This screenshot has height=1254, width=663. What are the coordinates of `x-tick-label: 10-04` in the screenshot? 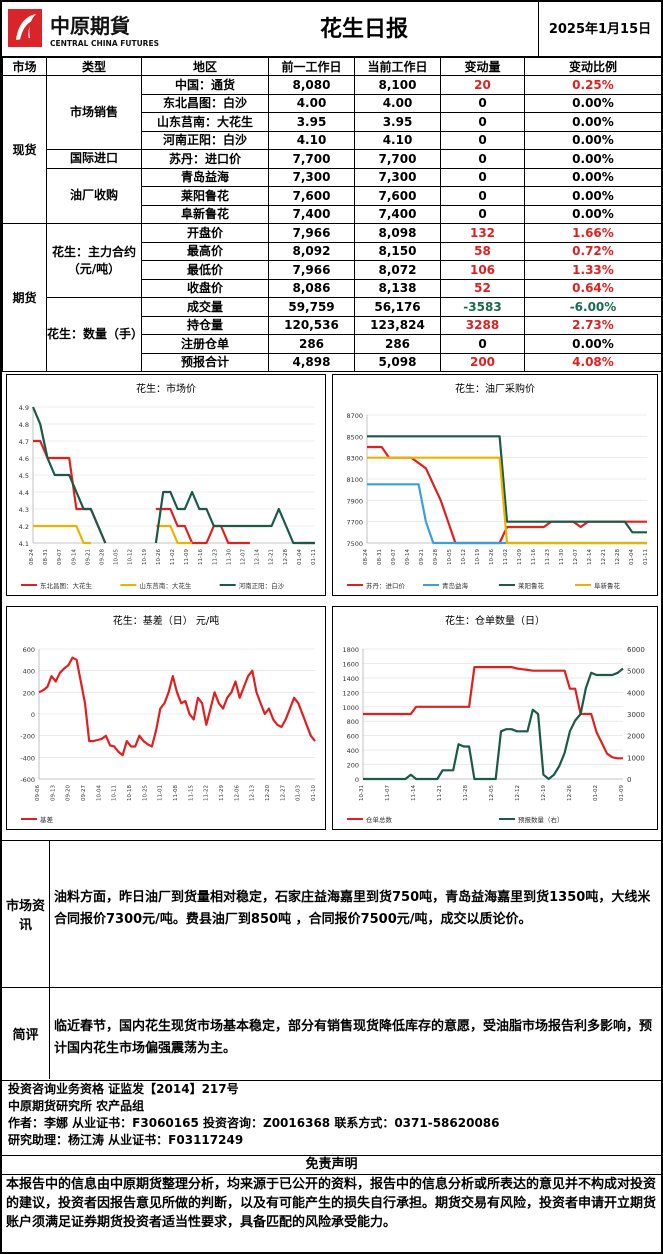 It's located at (99, 793).